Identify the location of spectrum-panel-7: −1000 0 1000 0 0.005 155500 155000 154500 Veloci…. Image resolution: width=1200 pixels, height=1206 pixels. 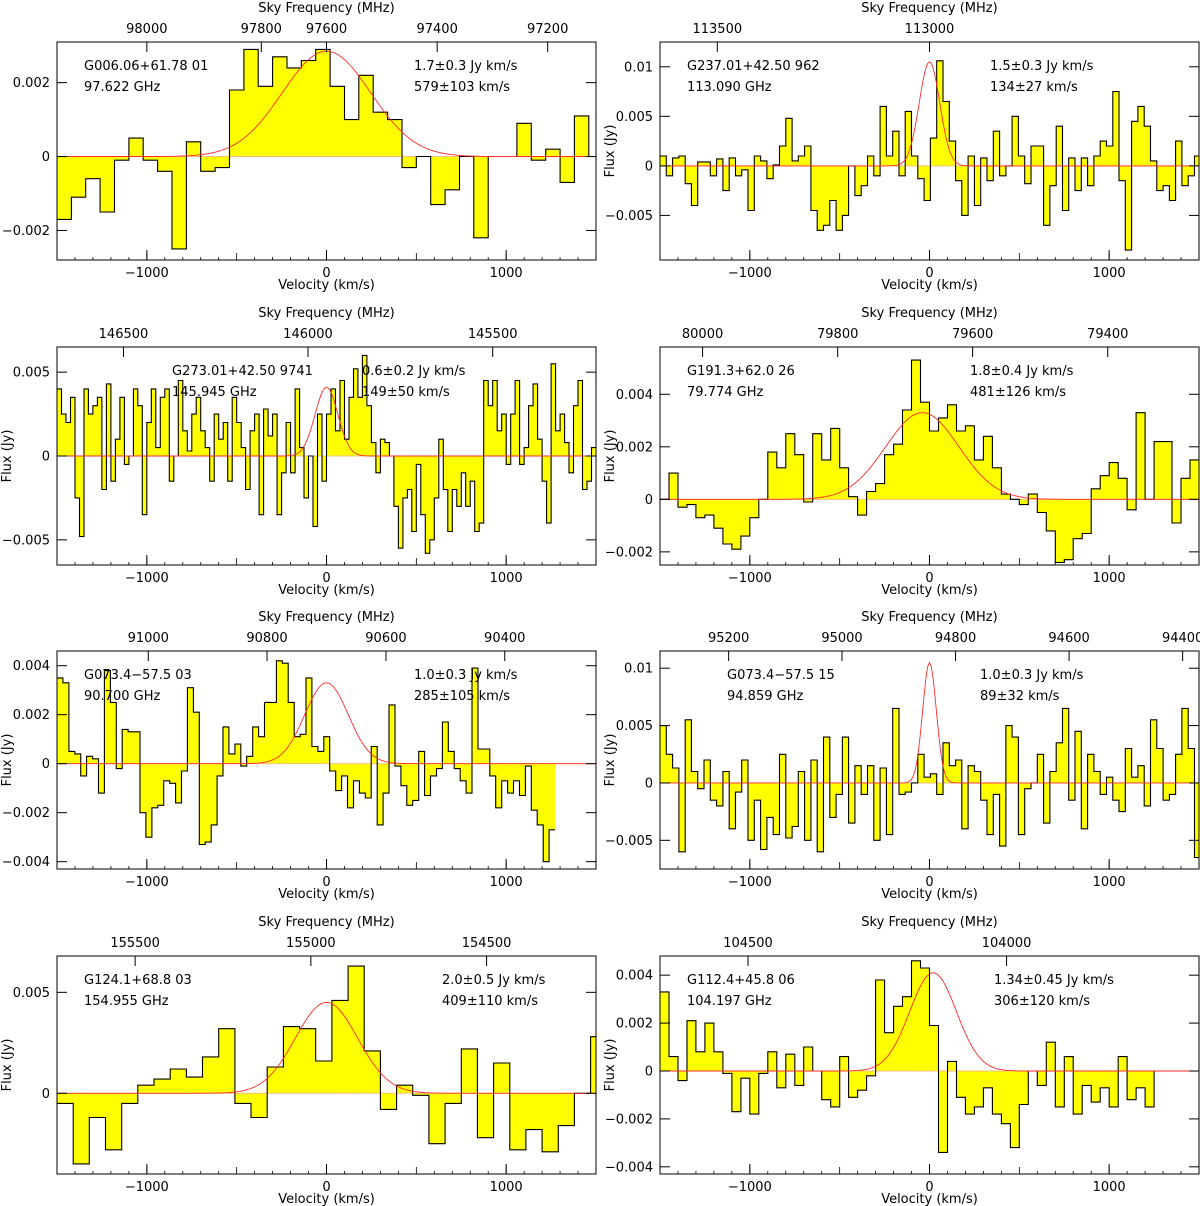
(298, 1060).